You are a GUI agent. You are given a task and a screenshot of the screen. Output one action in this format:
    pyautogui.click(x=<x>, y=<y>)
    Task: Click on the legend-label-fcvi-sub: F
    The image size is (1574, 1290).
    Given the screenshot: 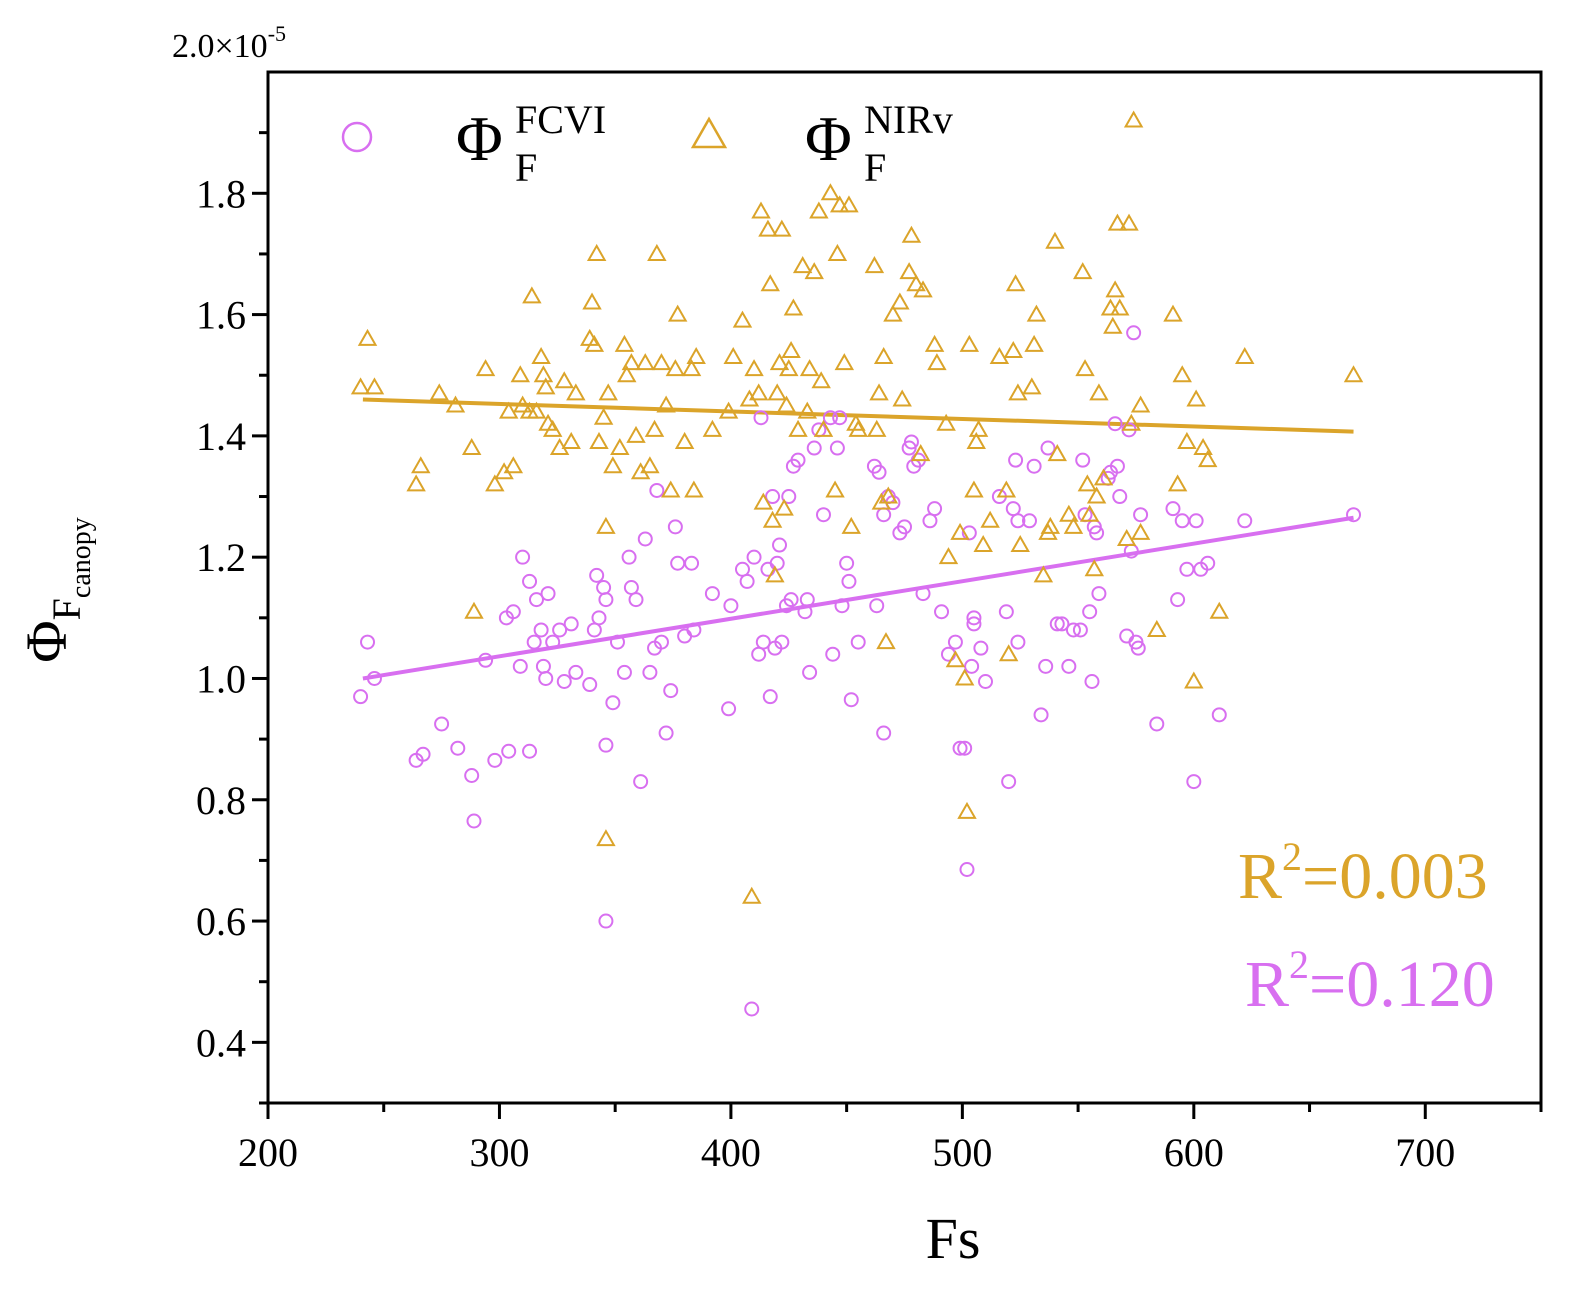 What is the action you would take?
    pyautogui.click(x=526, y=167)
    